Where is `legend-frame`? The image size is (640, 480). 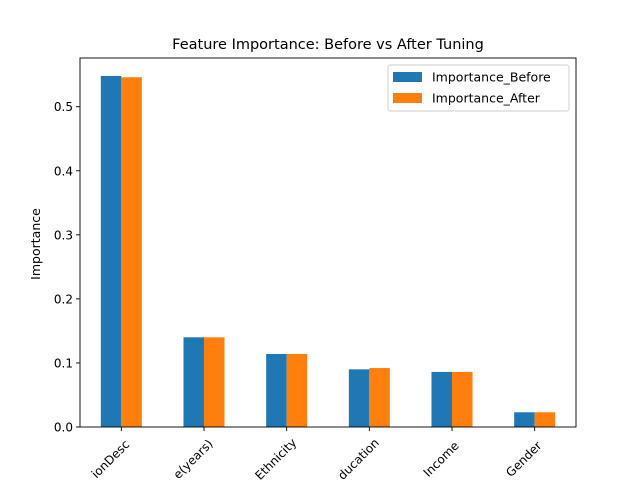
legend-frame is located at coordinates (478, 88).